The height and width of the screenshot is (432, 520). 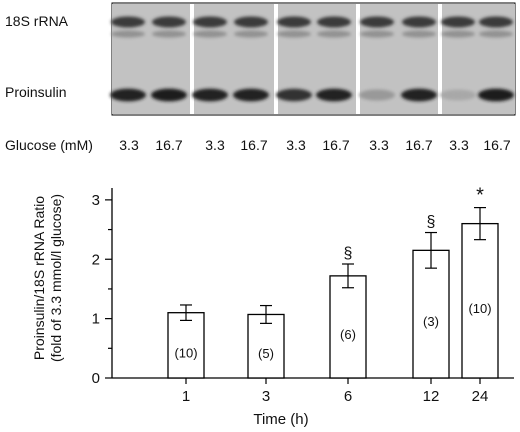 I want to click on y-tick-label: 0, so click(x=96, y=378).